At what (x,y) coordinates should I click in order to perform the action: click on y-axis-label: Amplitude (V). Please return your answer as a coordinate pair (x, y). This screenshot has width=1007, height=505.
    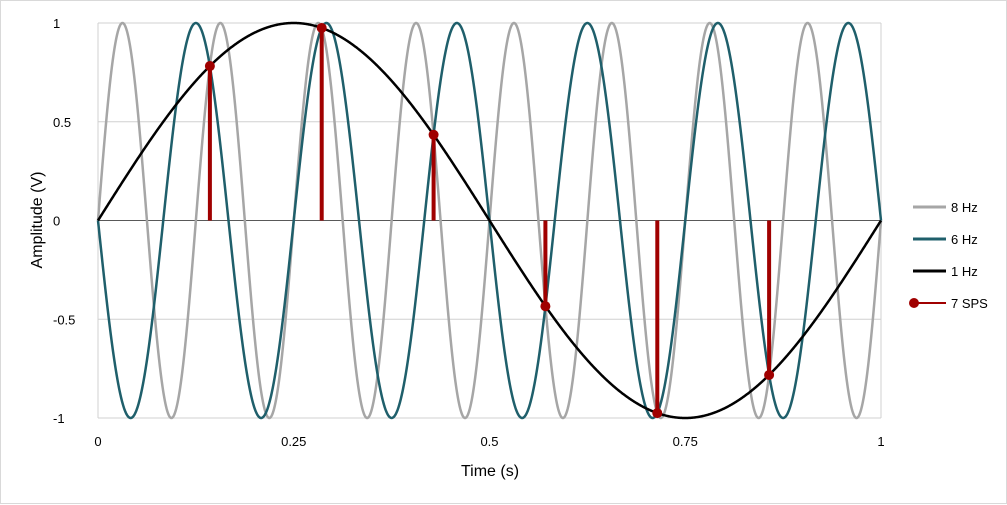
    Looking at the image, I should click on (37, 220).